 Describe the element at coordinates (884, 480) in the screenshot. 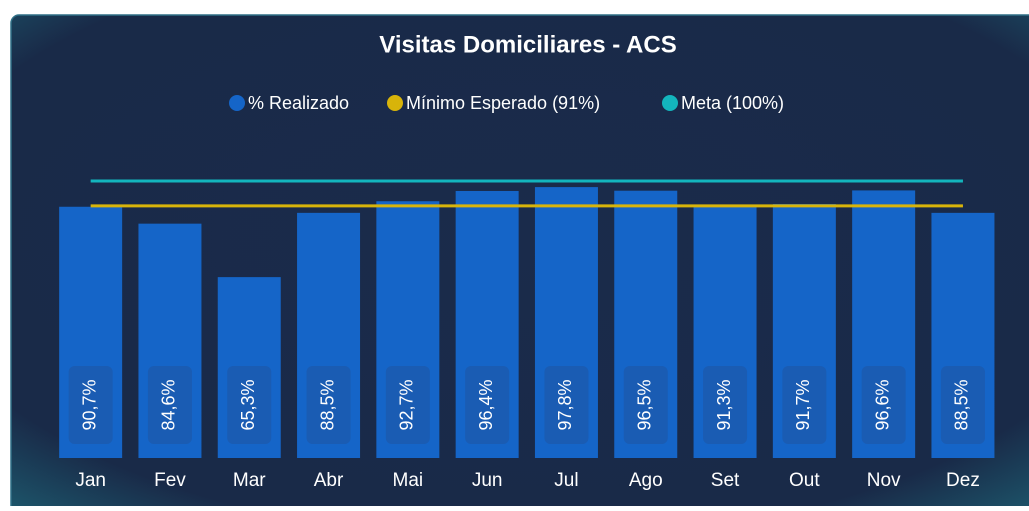

I see `x-tick-label: Nov` at that location.